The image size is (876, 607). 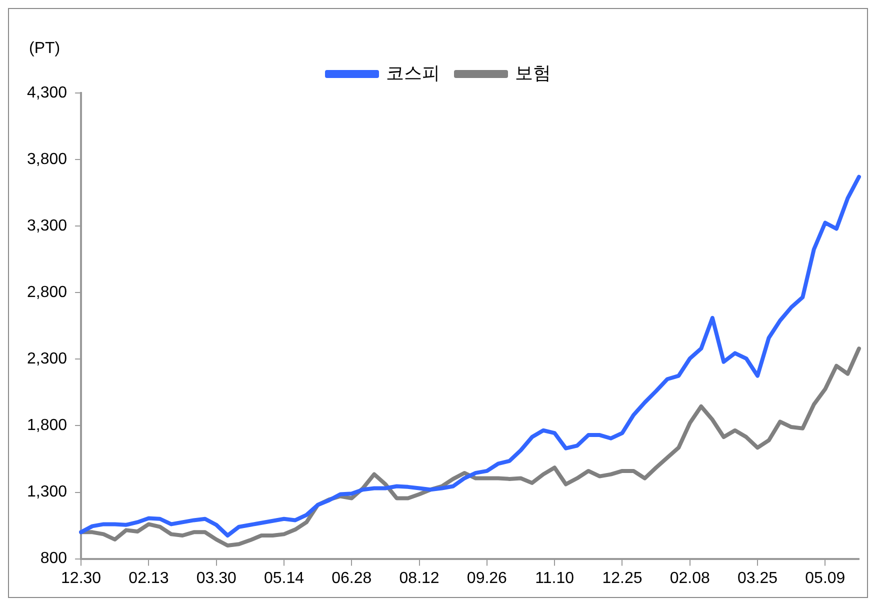 I want to click on x-tick-label: 08.12, so click(x=419, y=578).